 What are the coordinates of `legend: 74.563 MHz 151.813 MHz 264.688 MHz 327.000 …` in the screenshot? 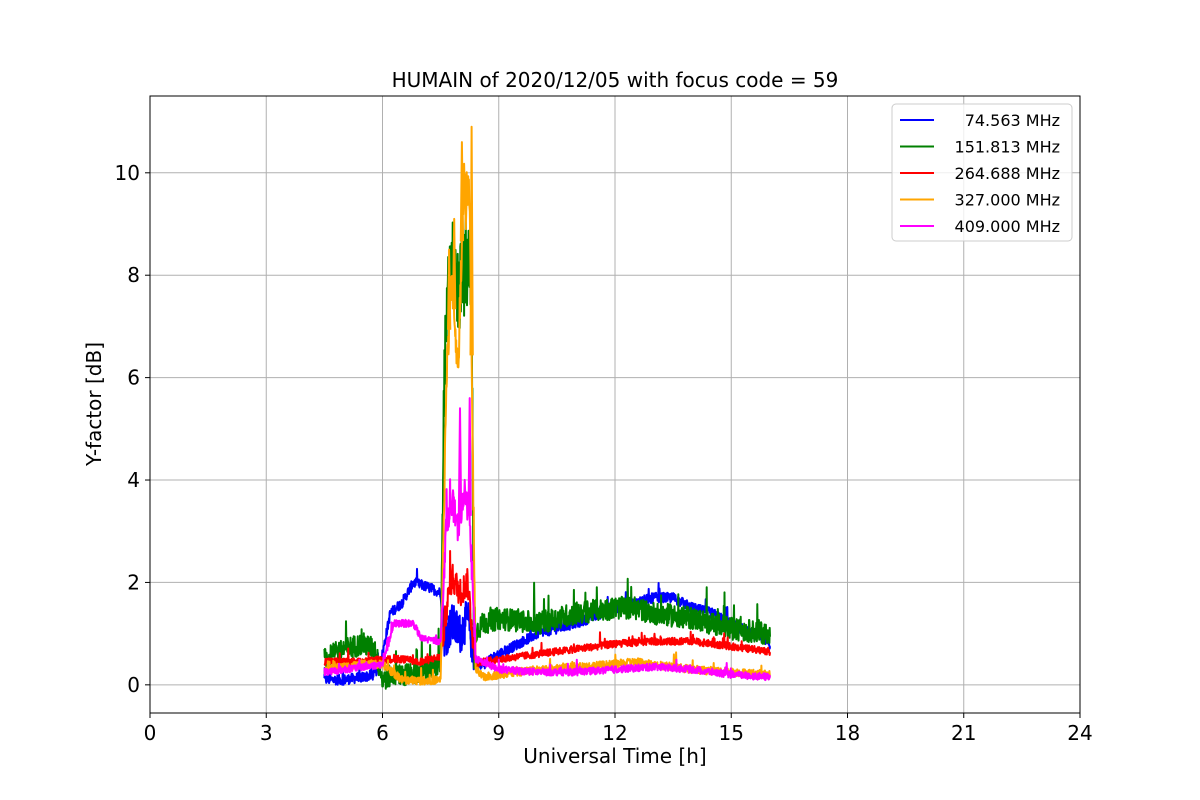 It's located at (982, 172).